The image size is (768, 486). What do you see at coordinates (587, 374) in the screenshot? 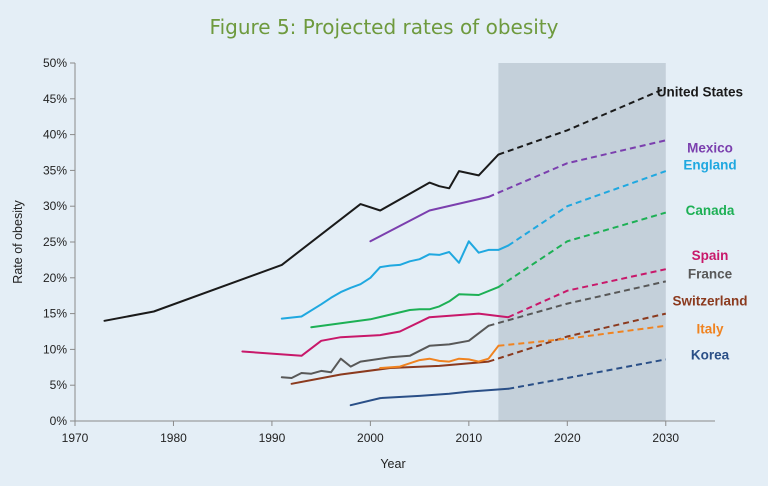
I see `series-korea-projected` at bounding box center [587, 374].